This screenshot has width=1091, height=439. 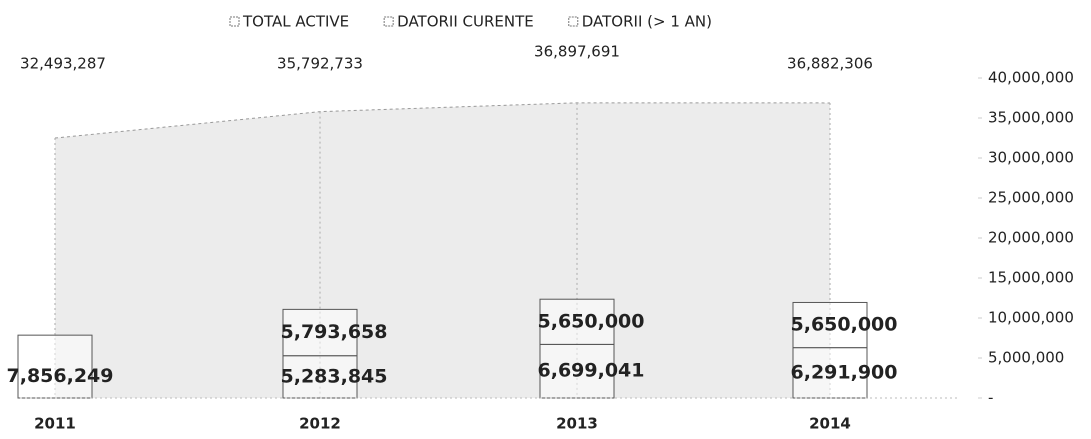 What do you see at coordinates (334, 376) in the screenshot?
I see `data-label: 5,283,845` at bounding box center [334, 376].